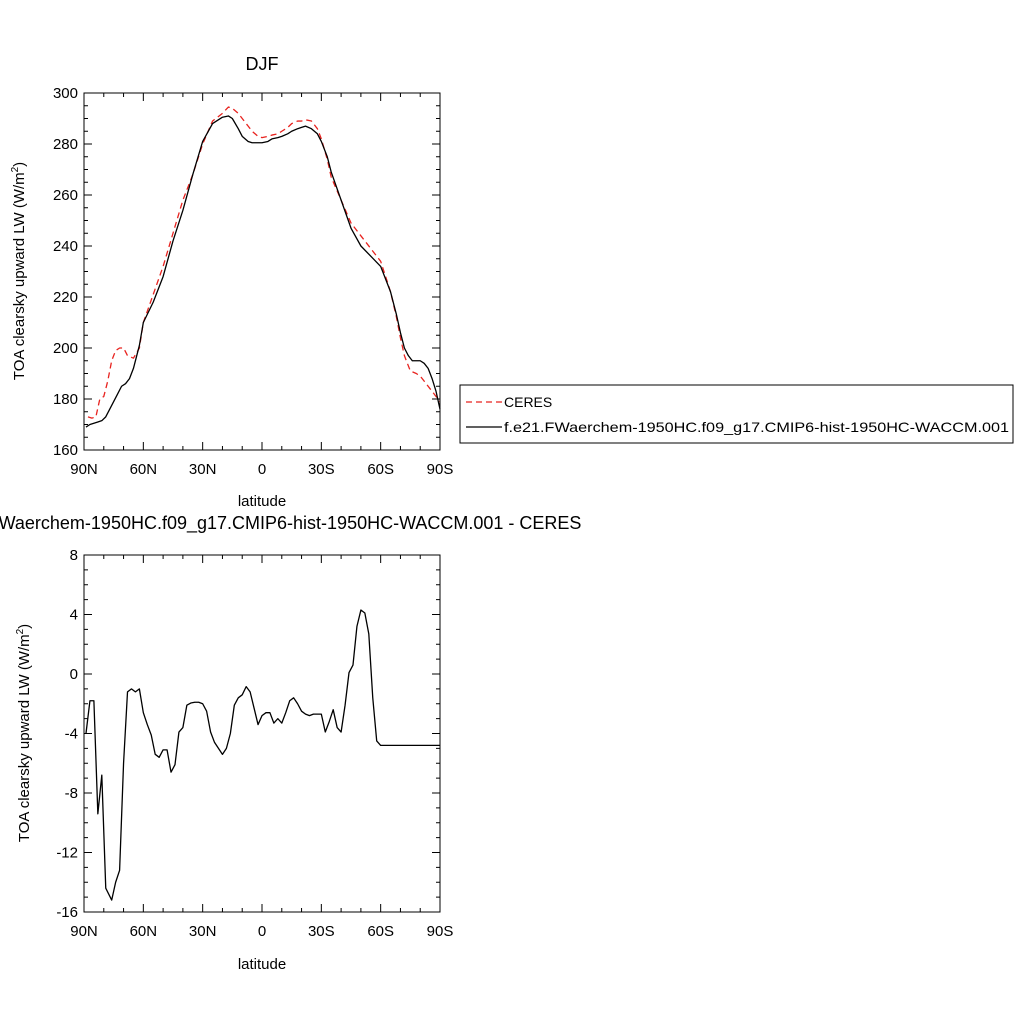  What do you see at coordinates (65, 246) in the screenshot?
I see `y-tick-label: 240` at bounding box center [65, 246].